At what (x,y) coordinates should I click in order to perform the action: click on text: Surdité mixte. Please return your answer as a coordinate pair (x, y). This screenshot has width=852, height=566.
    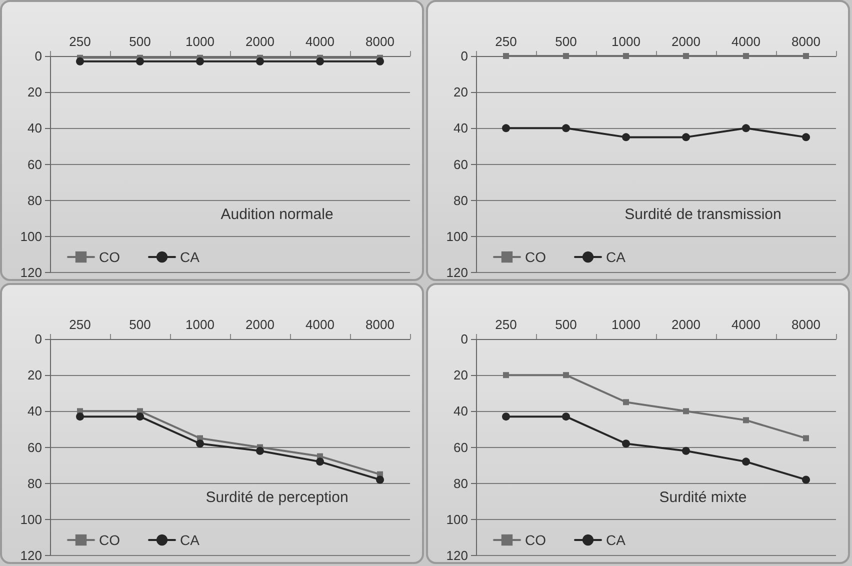
    Looking at the image, I should click on (703, 497).